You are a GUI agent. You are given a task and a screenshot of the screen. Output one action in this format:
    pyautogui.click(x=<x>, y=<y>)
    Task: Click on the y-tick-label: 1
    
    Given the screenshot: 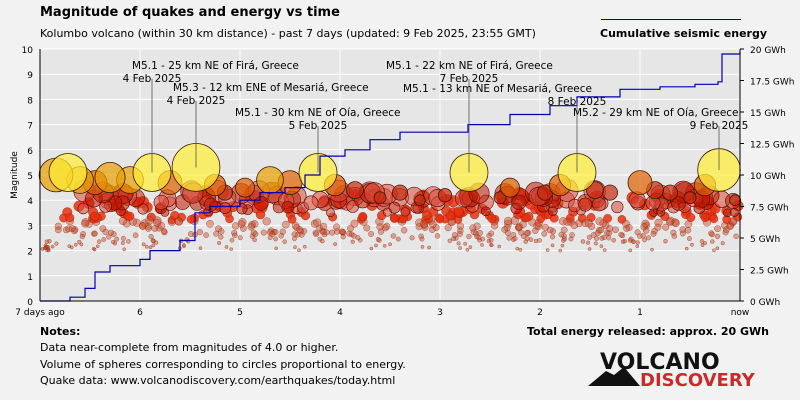 What is the action you would take?
    pyautogui.click(x=30, y=278)
    